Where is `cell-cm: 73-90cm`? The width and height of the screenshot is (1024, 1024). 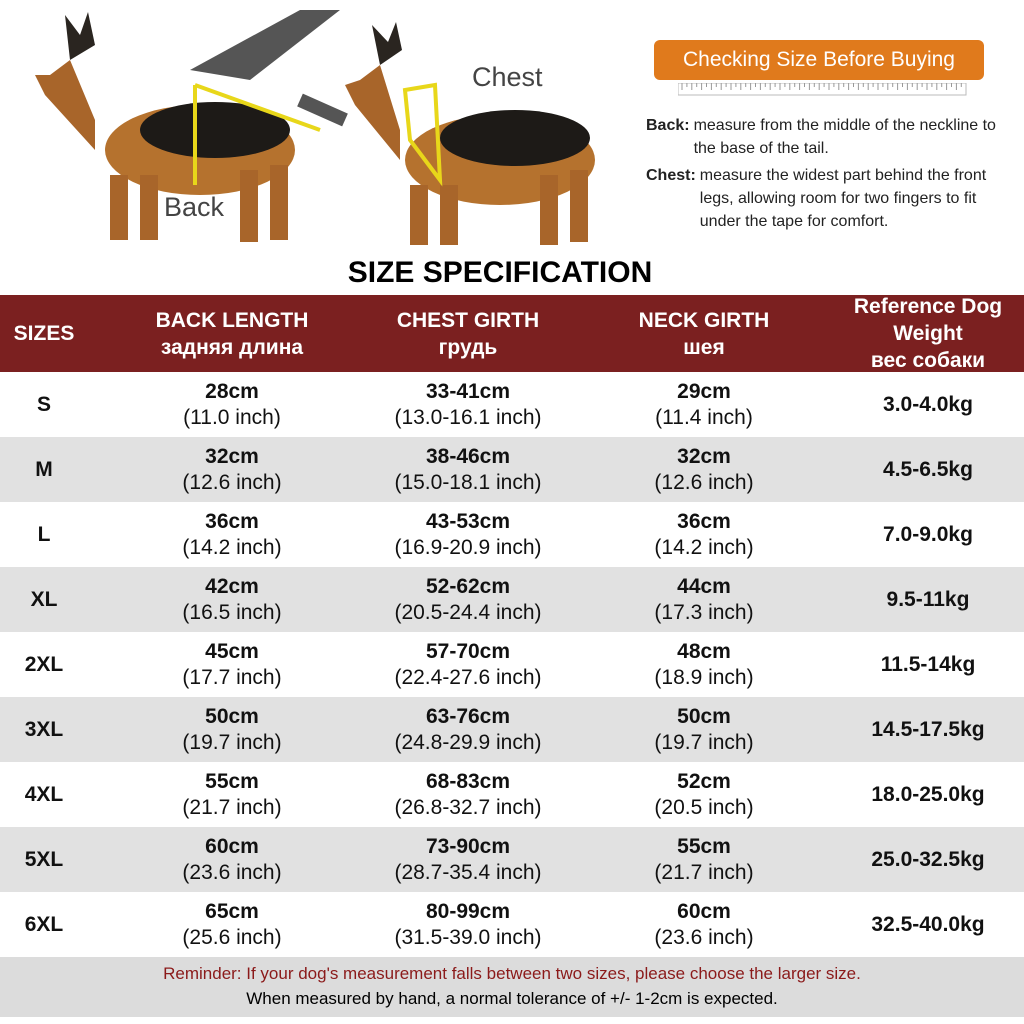 cell-cm: 73-90cm is located at coordinates (468, 846).